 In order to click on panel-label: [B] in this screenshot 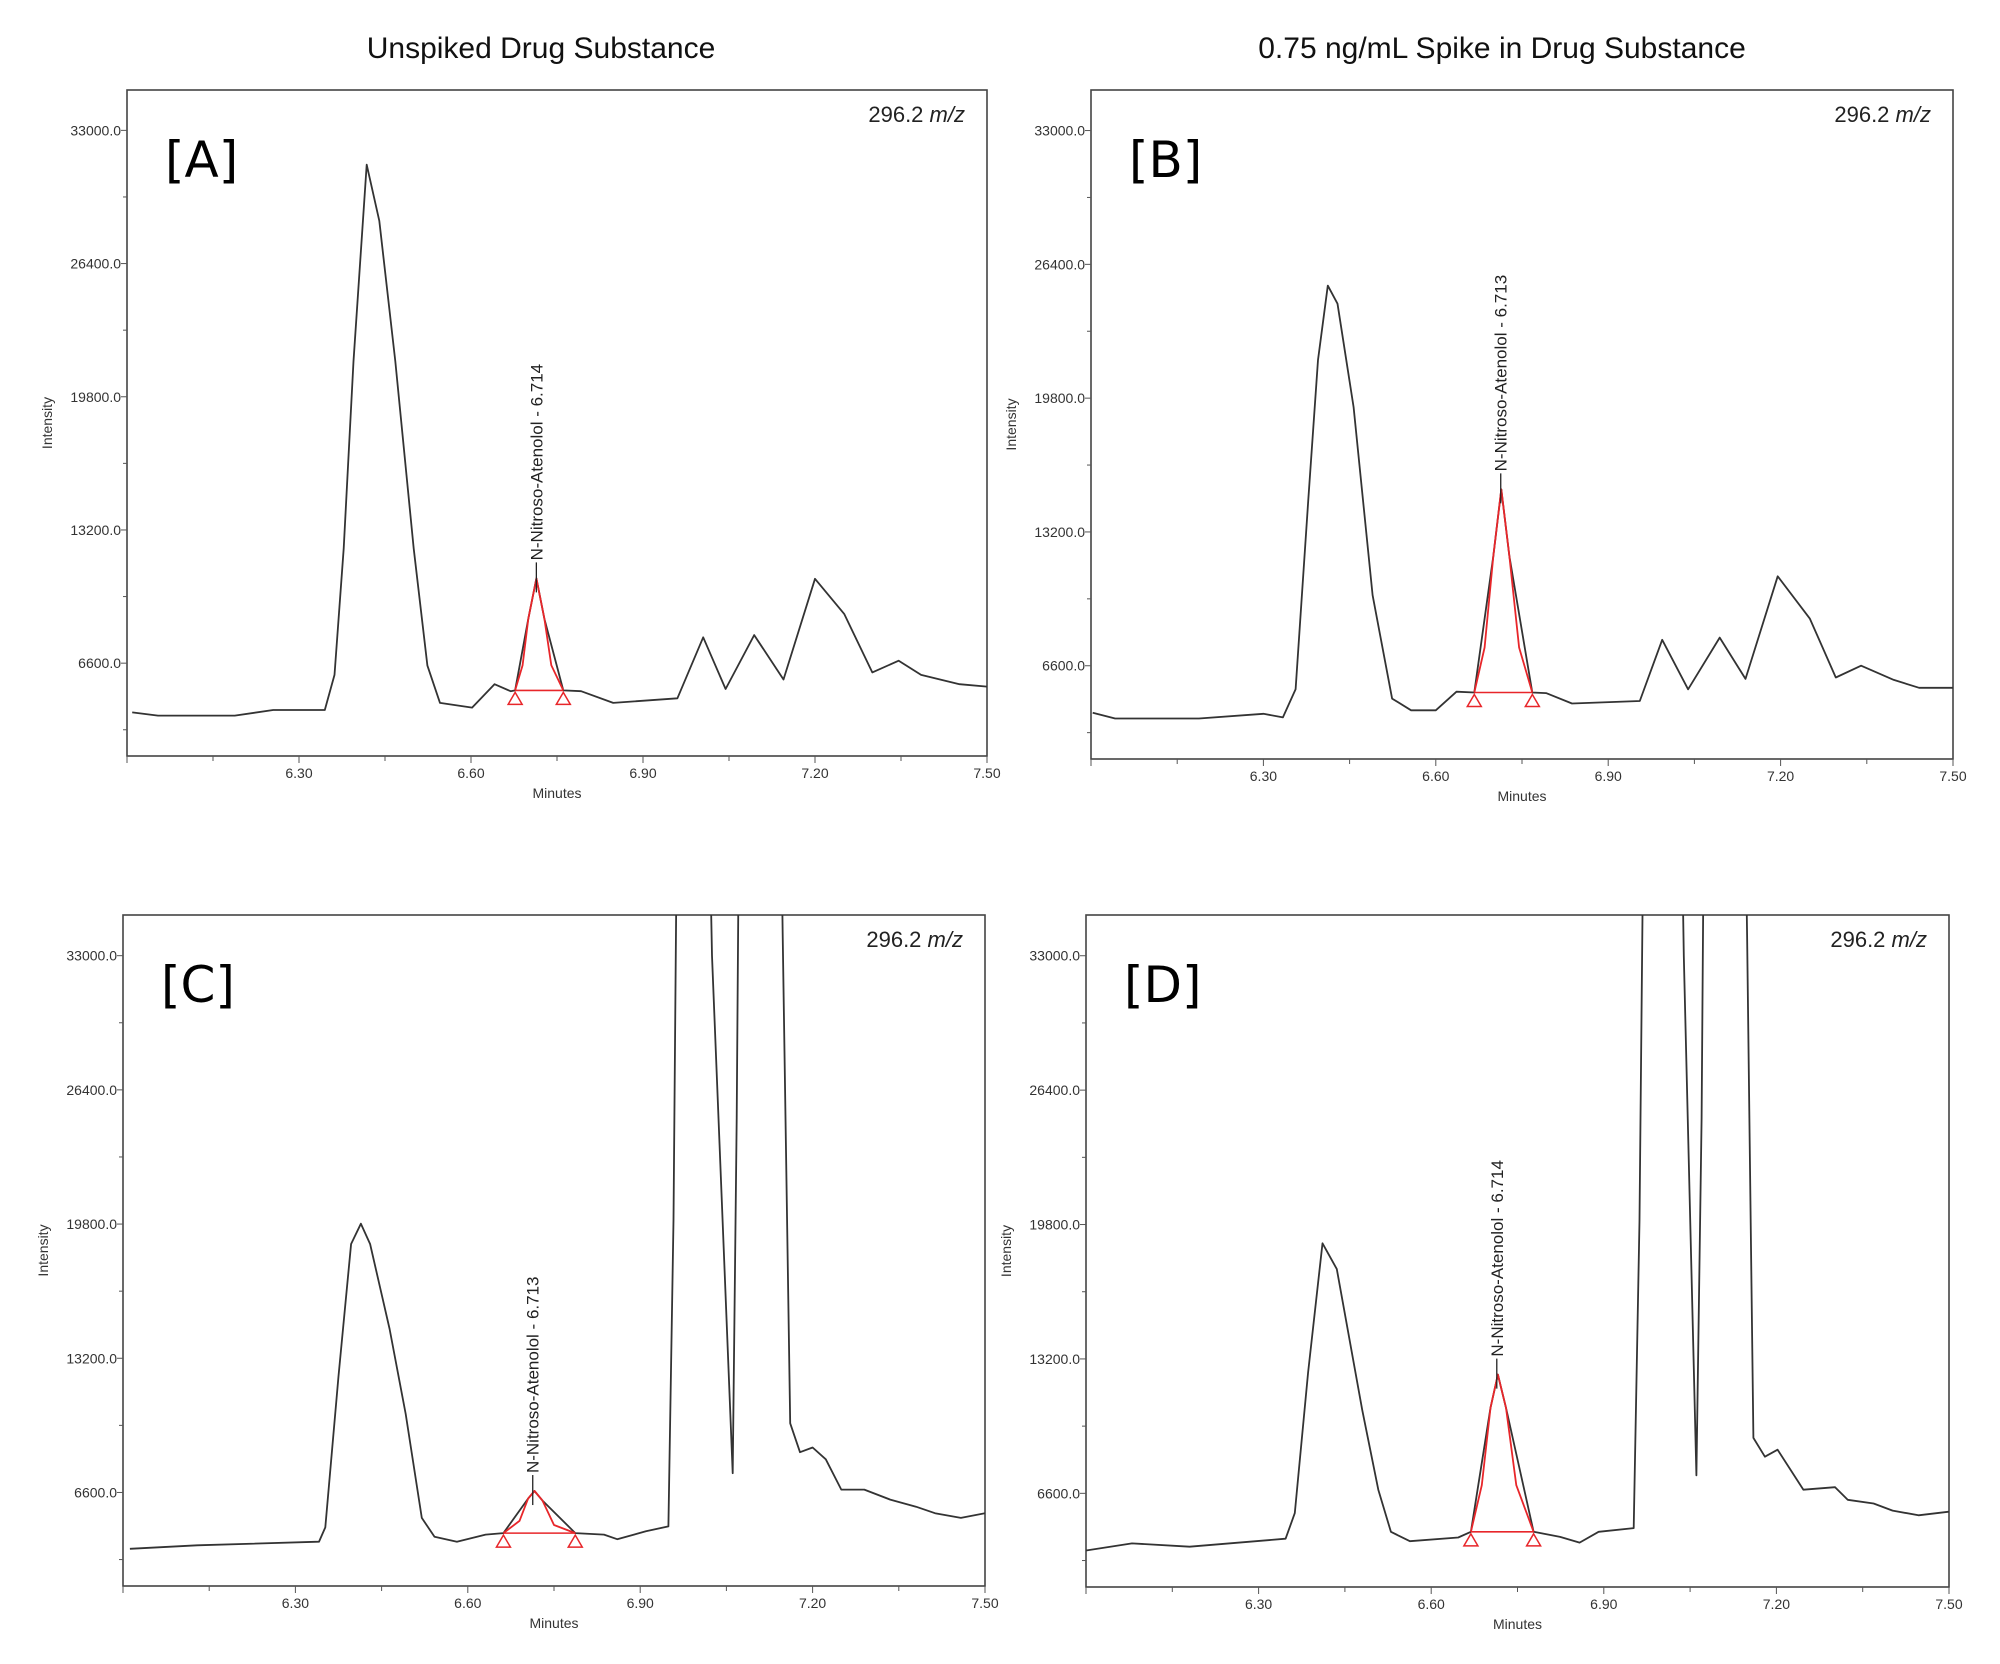, I will do `click(1165, 160)`.